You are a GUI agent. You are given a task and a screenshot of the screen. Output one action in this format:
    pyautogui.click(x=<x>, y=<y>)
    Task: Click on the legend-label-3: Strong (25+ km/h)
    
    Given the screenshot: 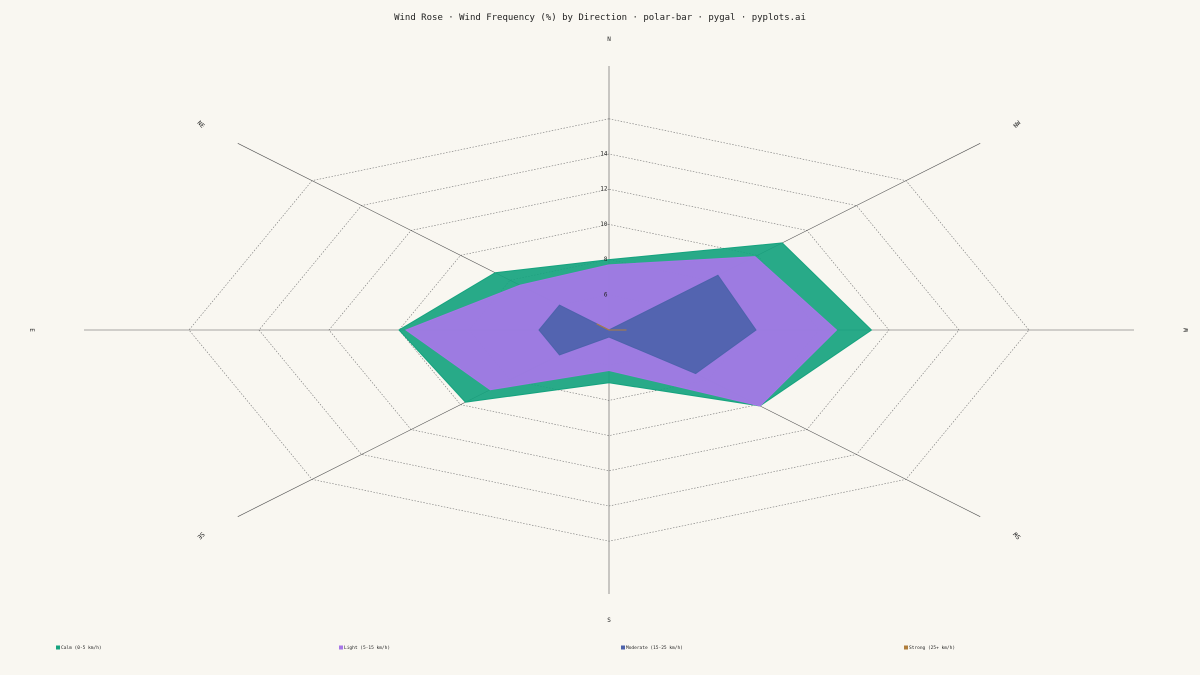 What is the action you would take?
    pyautogui.click(x=932, y=648)
    